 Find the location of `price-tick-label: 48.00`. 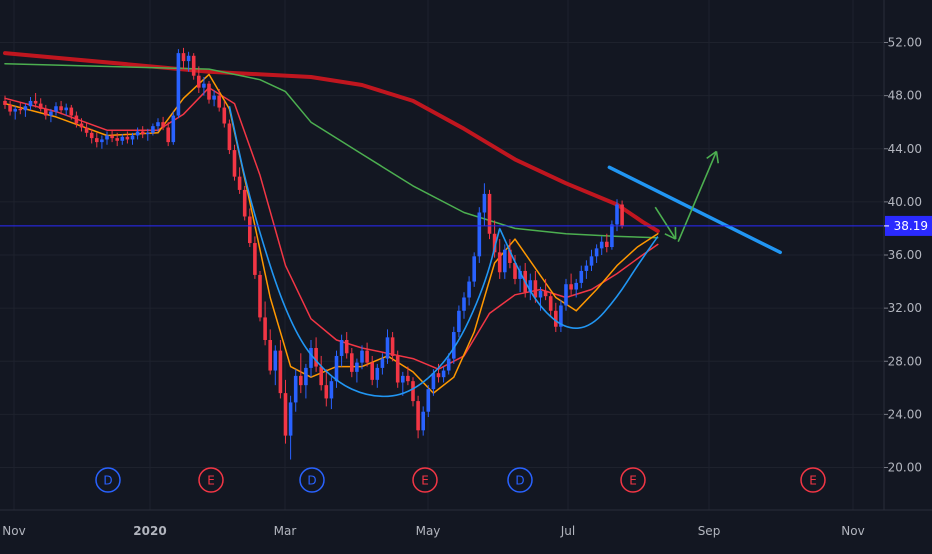

price-tick-label: 48.00 is located at coordinates (905, 96).